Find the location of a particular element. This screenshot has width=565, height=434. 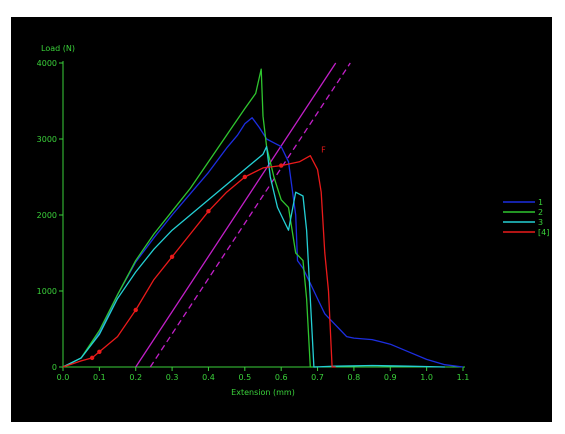

y-tick-label: 2000 is located at coordinates (47, 215).